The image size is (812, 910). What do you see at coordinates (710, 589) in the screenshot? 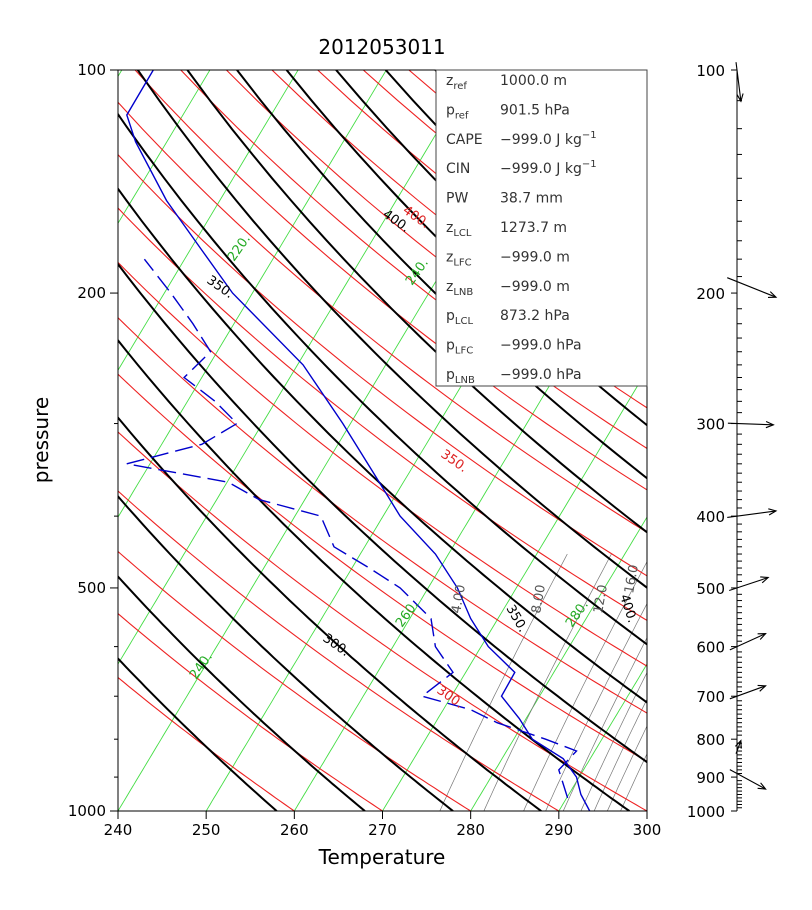
I see `wind-level-label: 500` at bounding box center [710, 589].